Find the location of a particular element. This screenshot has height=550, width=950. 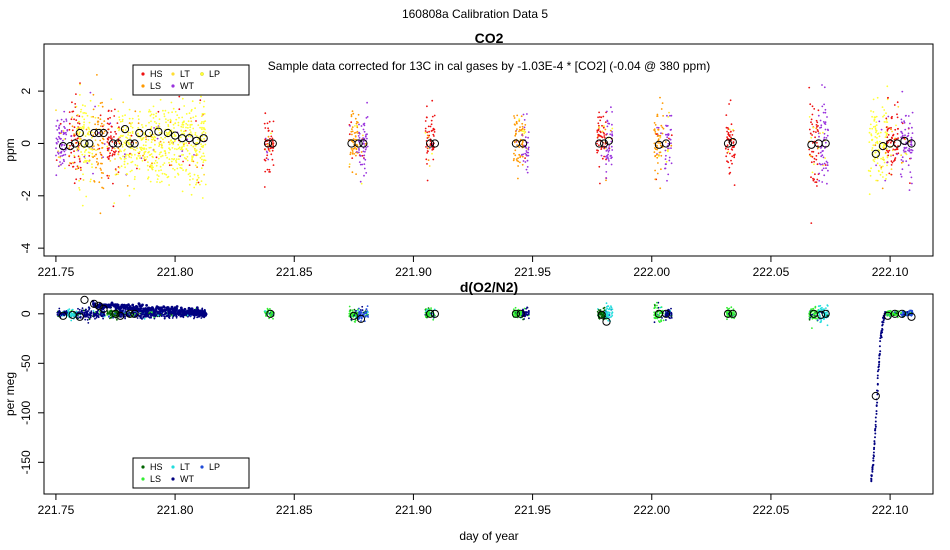

trend-point-wt is located at coordinates (158, 313).